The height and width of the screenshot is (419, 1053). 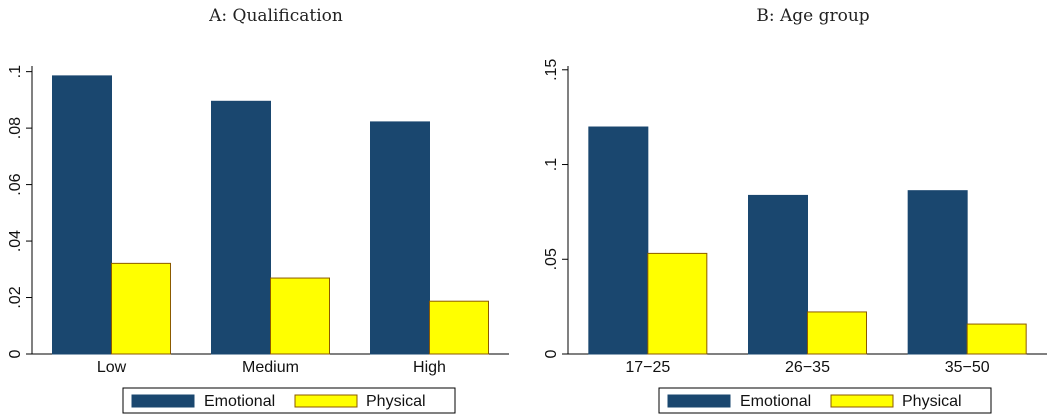 What do you see at coordinates (812, 16) in the screenshot?
I see `chart-title: B: Age group` at bounding box center [812, 16].